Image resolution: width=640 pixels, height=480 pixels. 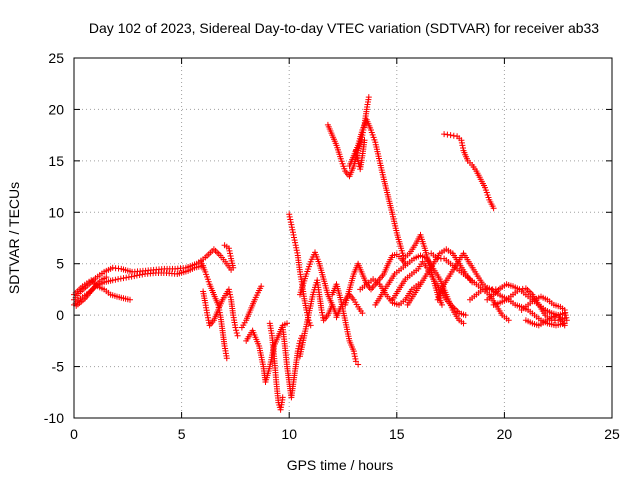 What do you see at coordinates (505, 434) in the screenshot?
I see `x-tick-label: 20` at bounding box center [505, 434].